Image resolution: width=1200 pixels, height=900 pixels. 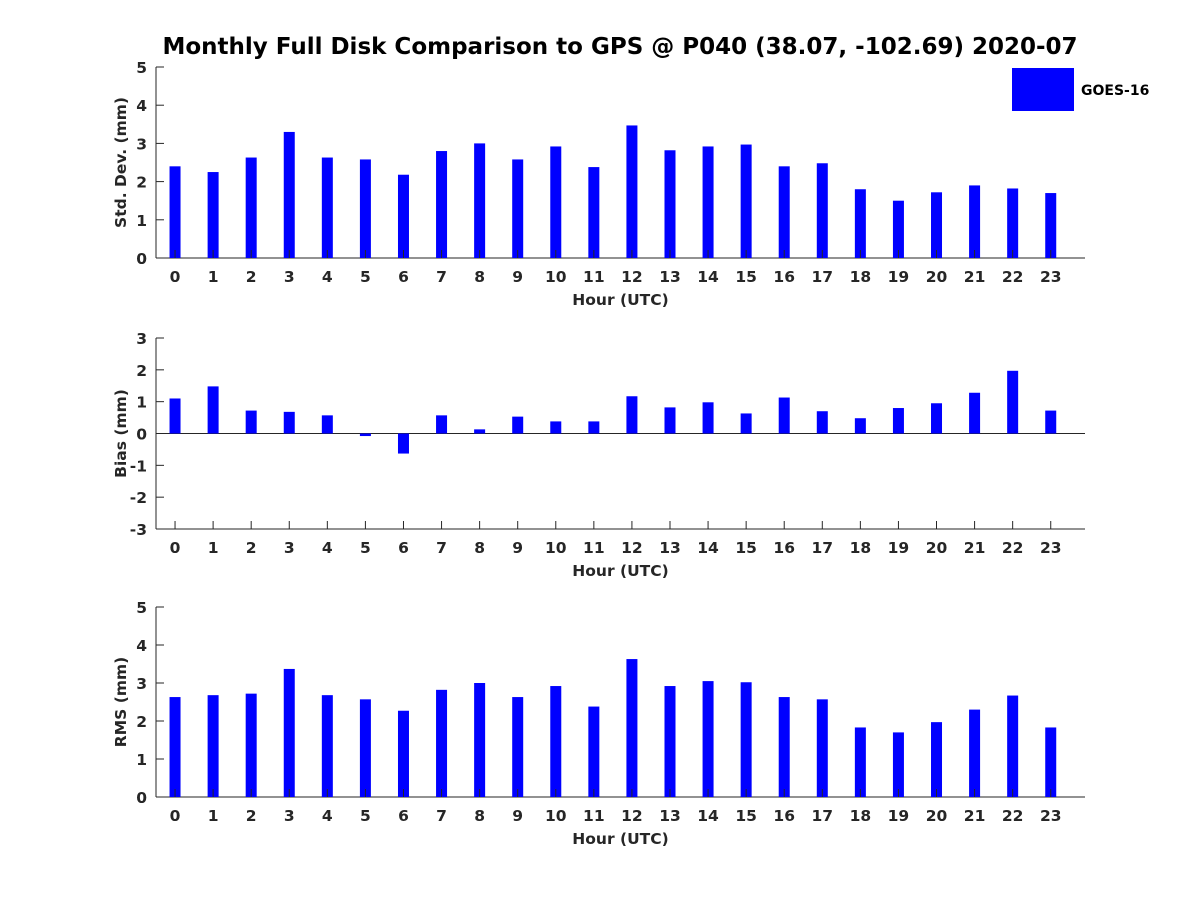 I want to click on std-dev-x-tick-label: 10, so click(x=556, y=277).